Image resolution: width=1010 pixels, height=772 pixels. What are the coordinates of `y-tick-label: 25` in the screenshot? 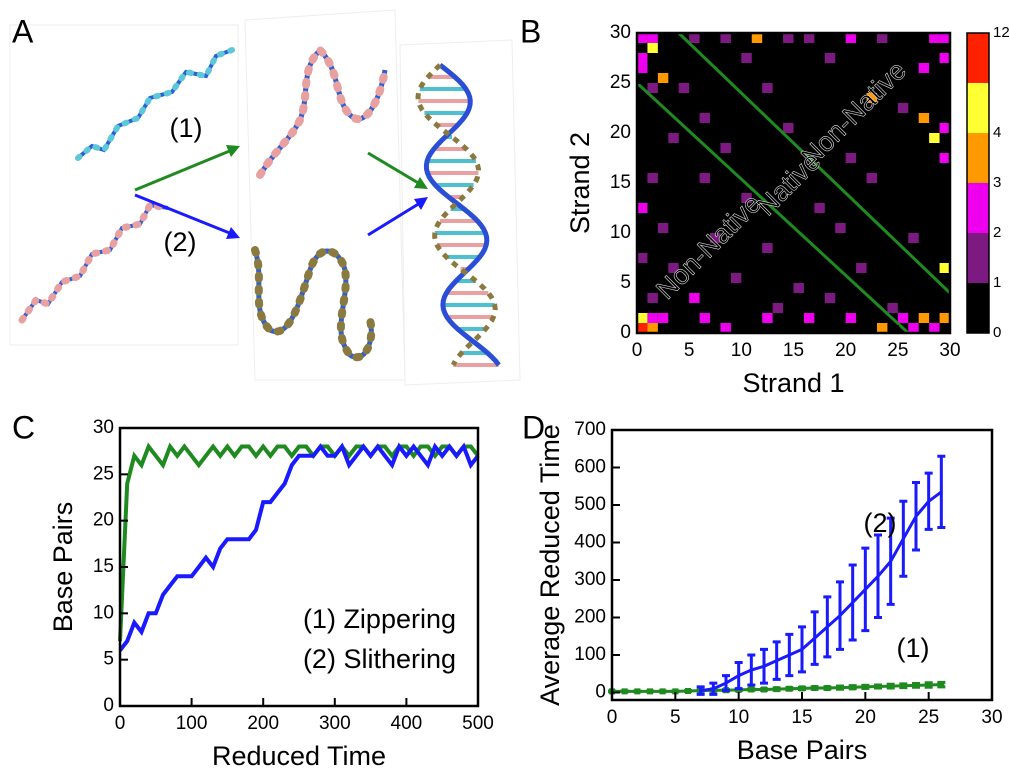 It's located at (103, 473).